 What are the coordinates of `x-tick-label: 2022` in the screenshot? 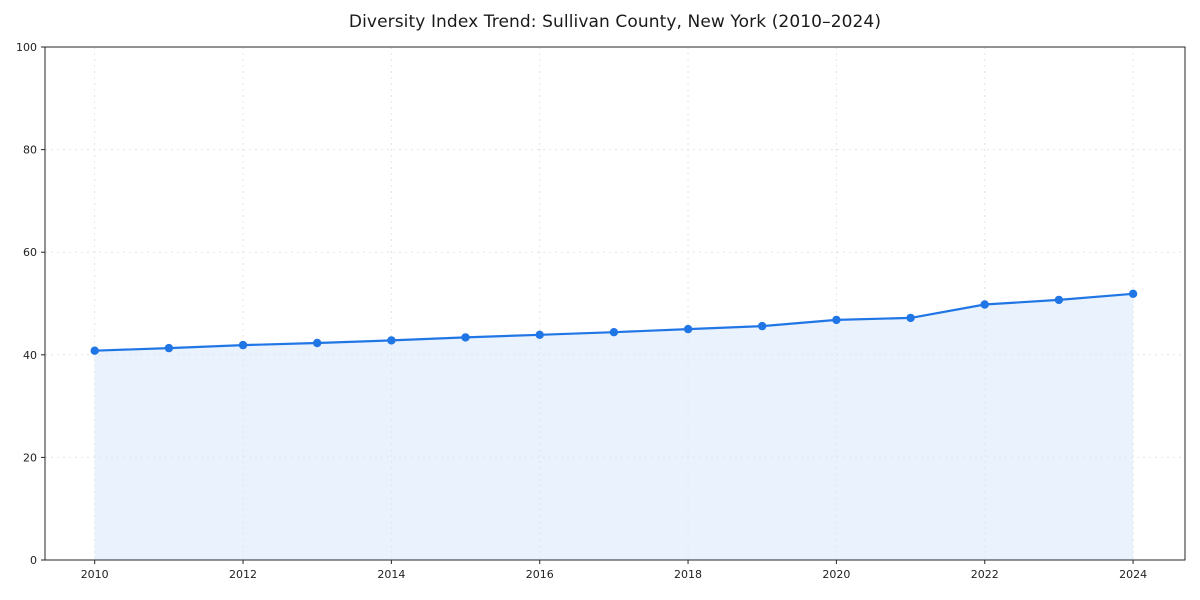 It's located at (985, 574).